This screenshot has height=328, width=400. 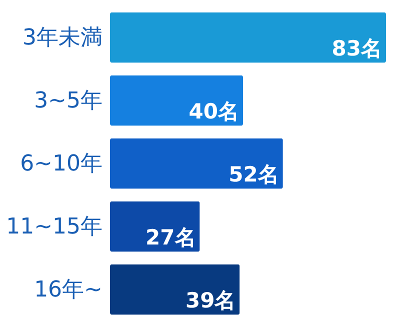 I want to click on y-tick-label: 3~5年, so click(x=68, y=101).